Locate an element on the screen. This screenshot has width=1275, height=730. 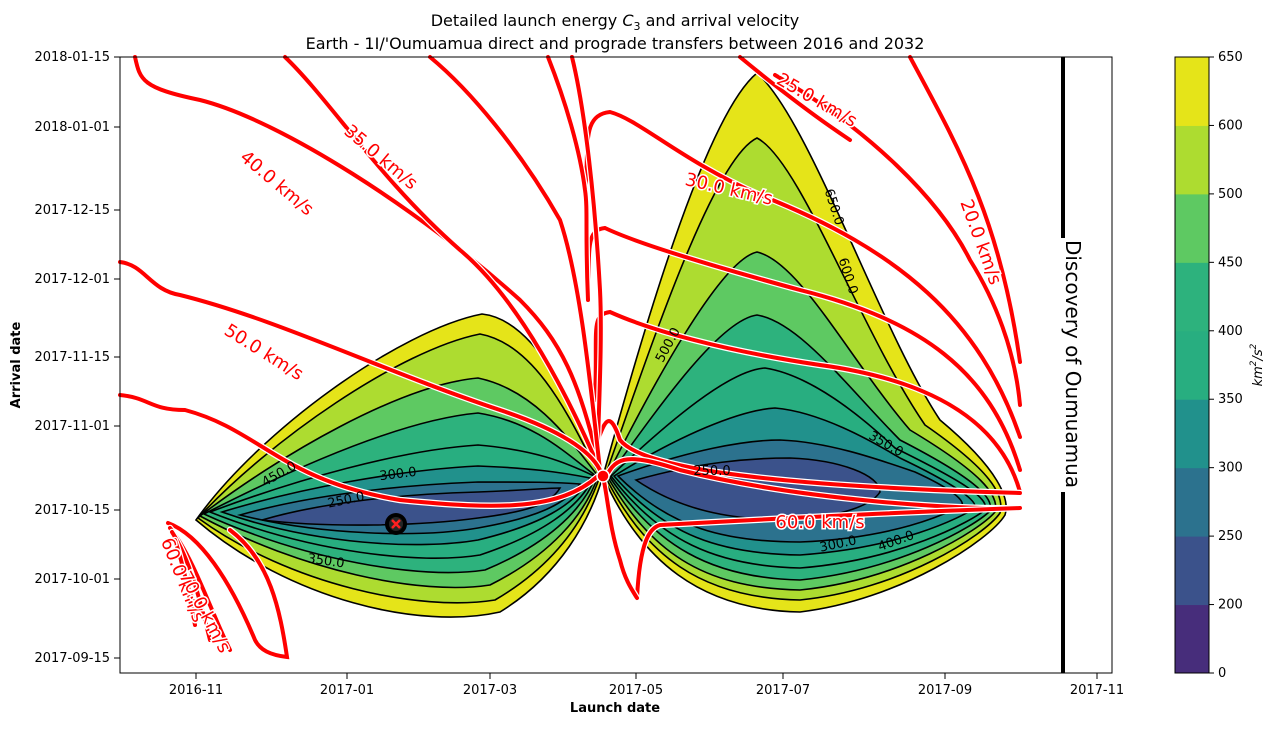
colorbar-tick-label: 600 is located at coordinates (1230, 125).